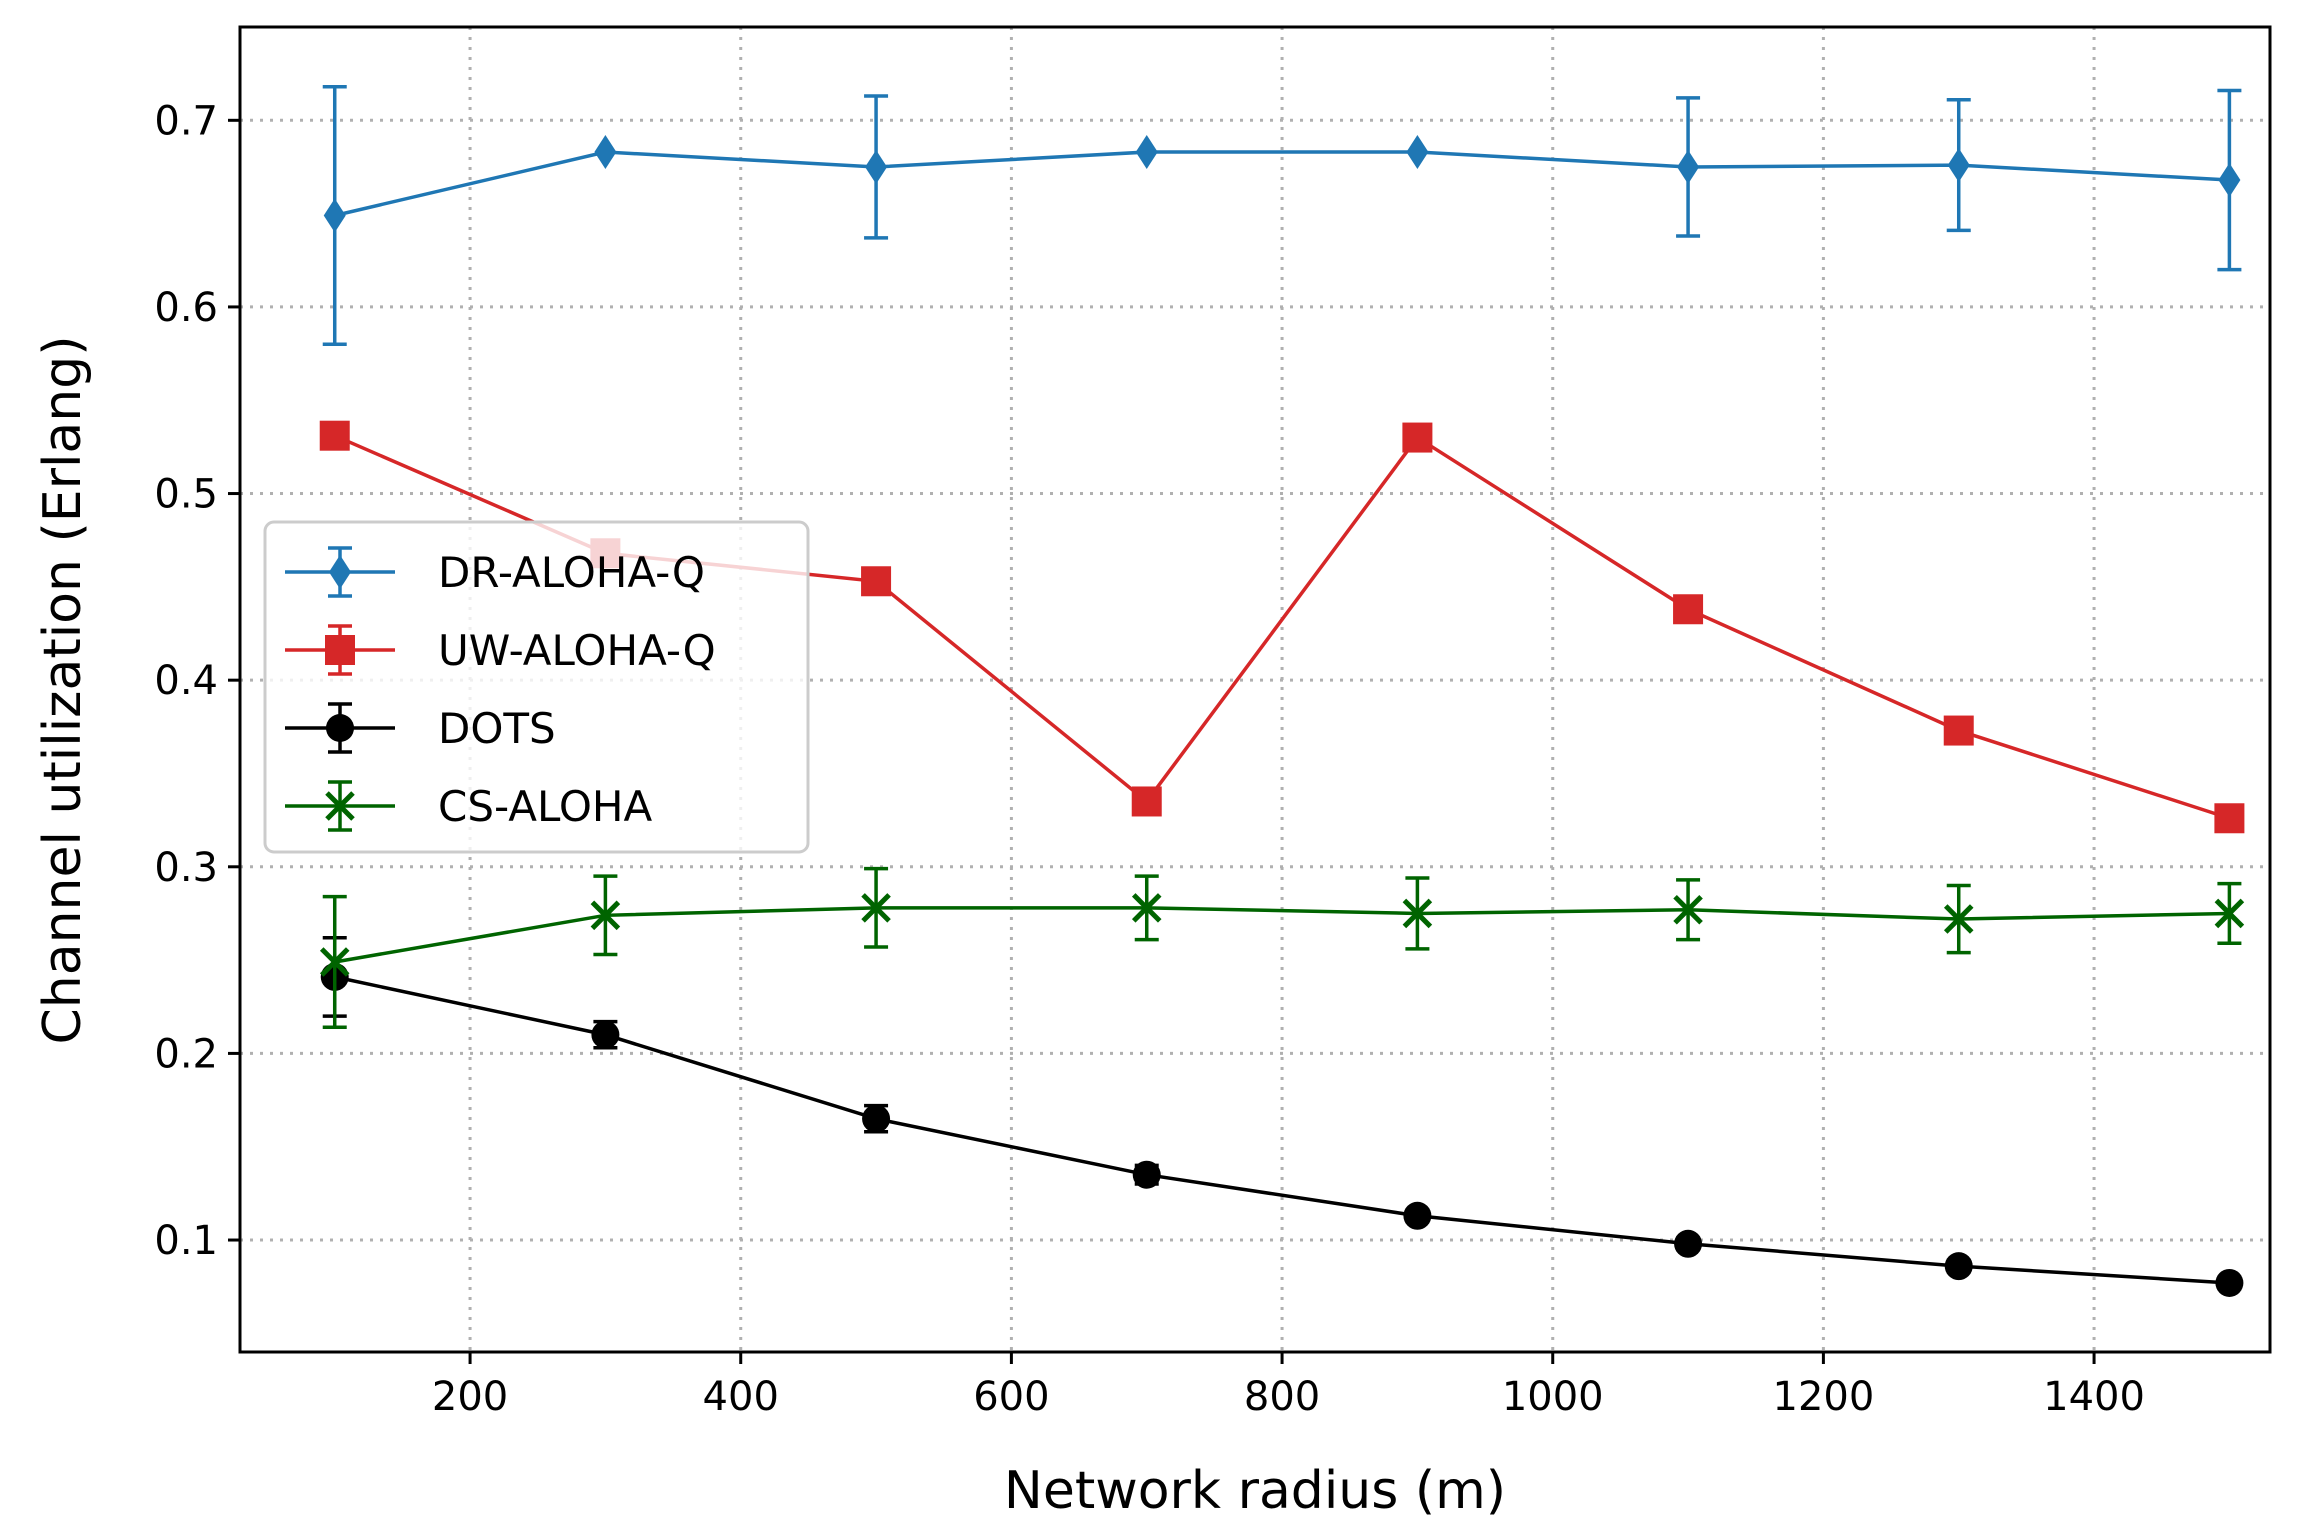  I want to click on legend-marker-cs-aloha-stroke, so click(340, 806).